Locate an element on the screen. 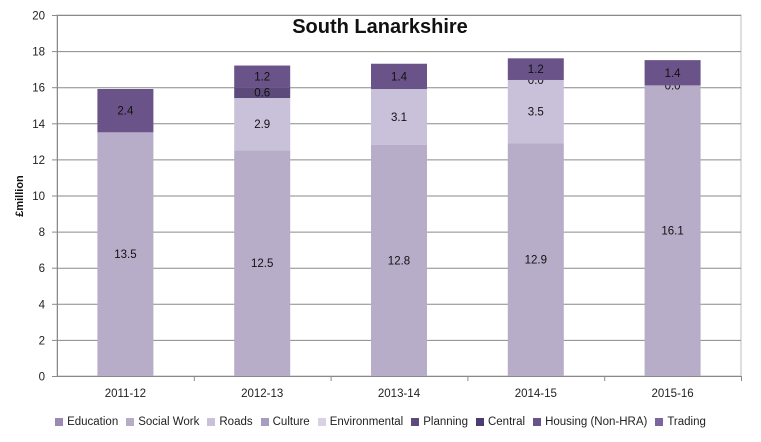 Image resolution: width=761 pixels, height=442 pixels. y-tick-label: 2 is located at coordinates (42, 341).